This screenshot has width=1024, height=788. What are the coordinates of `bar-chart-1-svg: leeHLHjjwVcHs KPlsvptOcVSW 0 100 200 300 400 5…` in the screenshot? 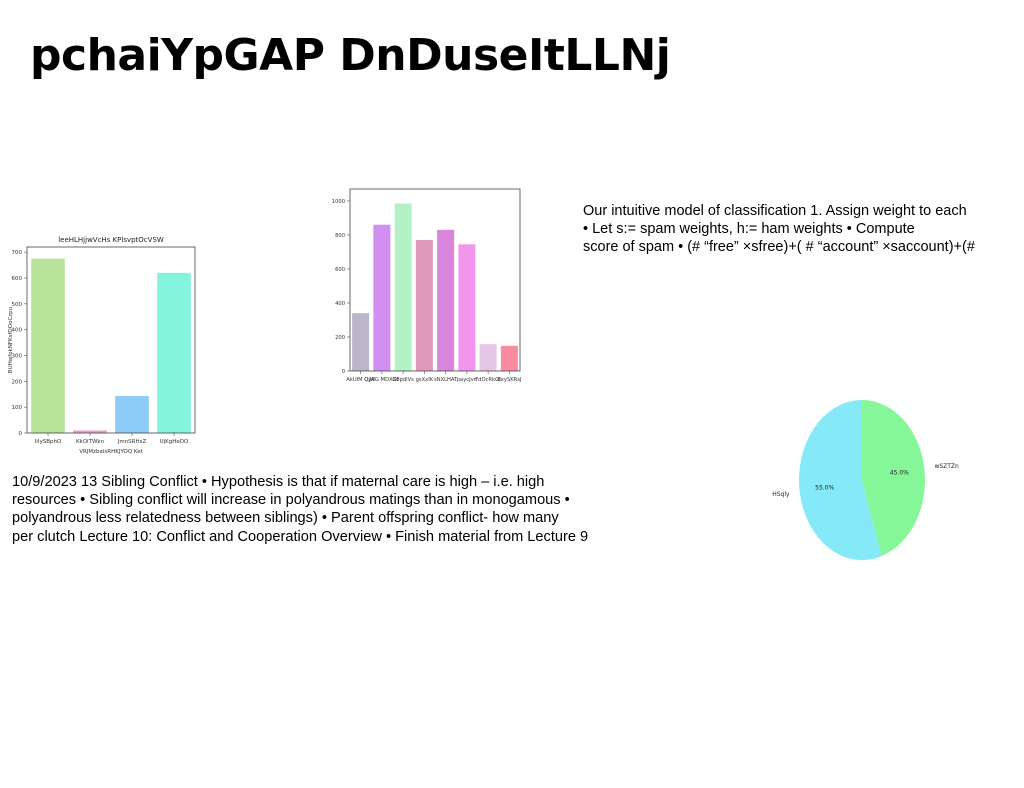 It's located at (102, 345).